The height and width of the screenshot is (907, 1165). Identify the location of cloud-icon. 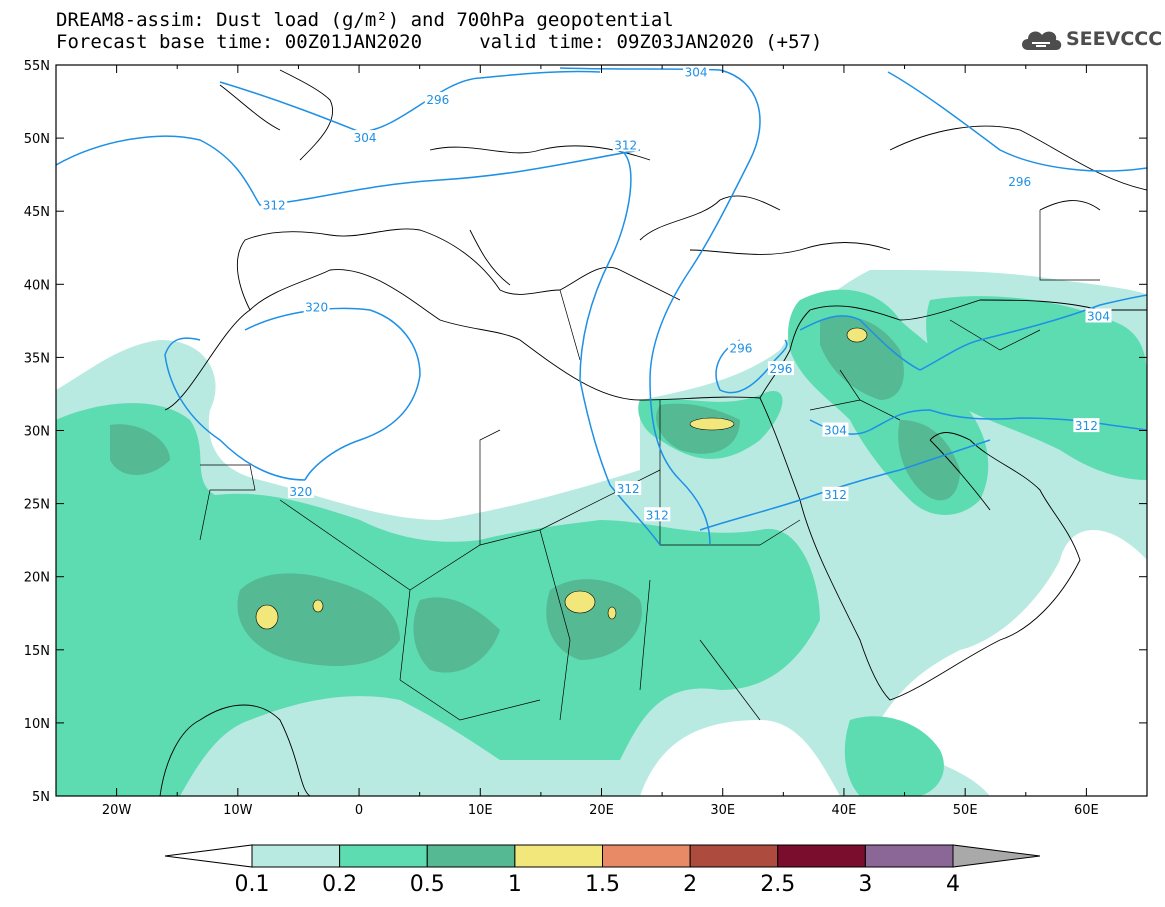
(1042, 40).